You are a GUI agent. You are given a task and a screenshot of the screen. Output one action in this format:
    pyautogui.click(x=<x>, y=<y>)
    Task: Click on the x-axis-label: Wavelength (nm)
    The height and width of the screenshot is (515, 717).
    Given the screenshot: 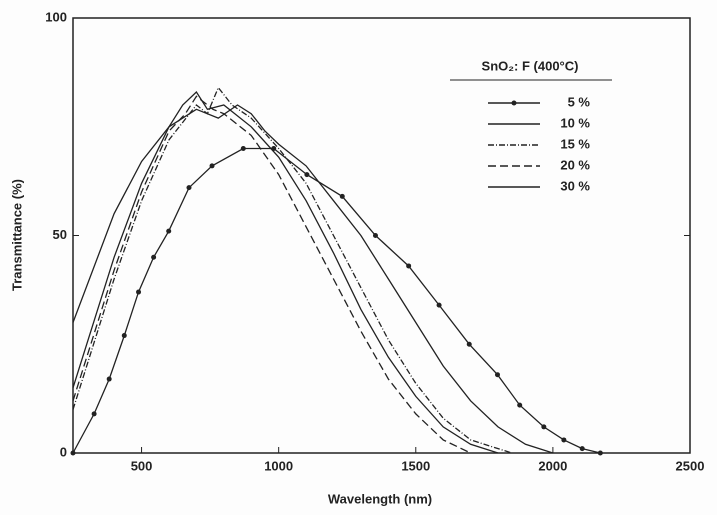 What is the action you would take?
    pyautogui.click(x=380, y=498)
    